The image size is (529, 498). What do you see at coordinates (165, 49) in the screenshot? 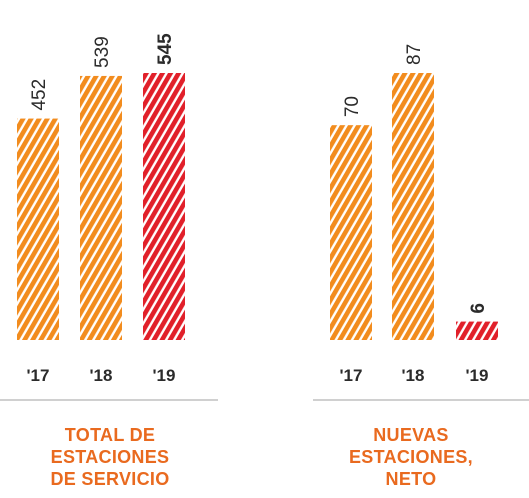
I see `data-label: 545` at bounding box center [165, 49].